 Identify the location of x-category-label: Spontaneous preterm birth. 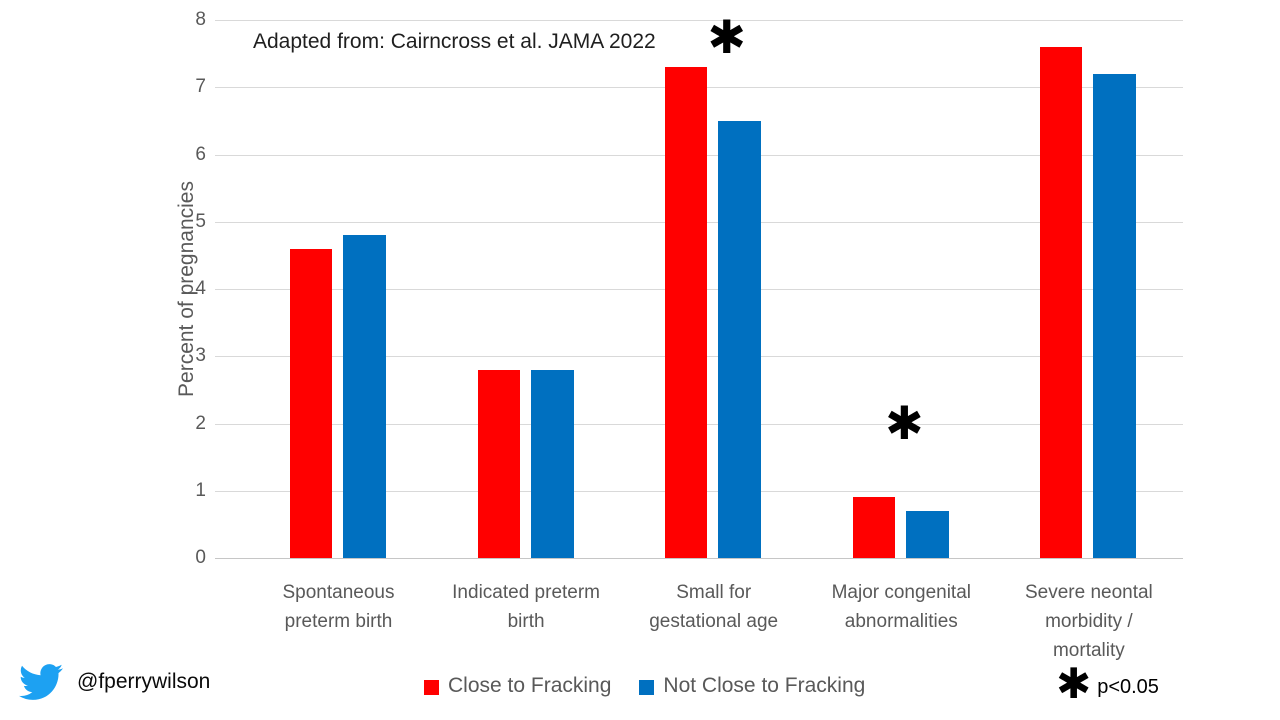
(338, 607).